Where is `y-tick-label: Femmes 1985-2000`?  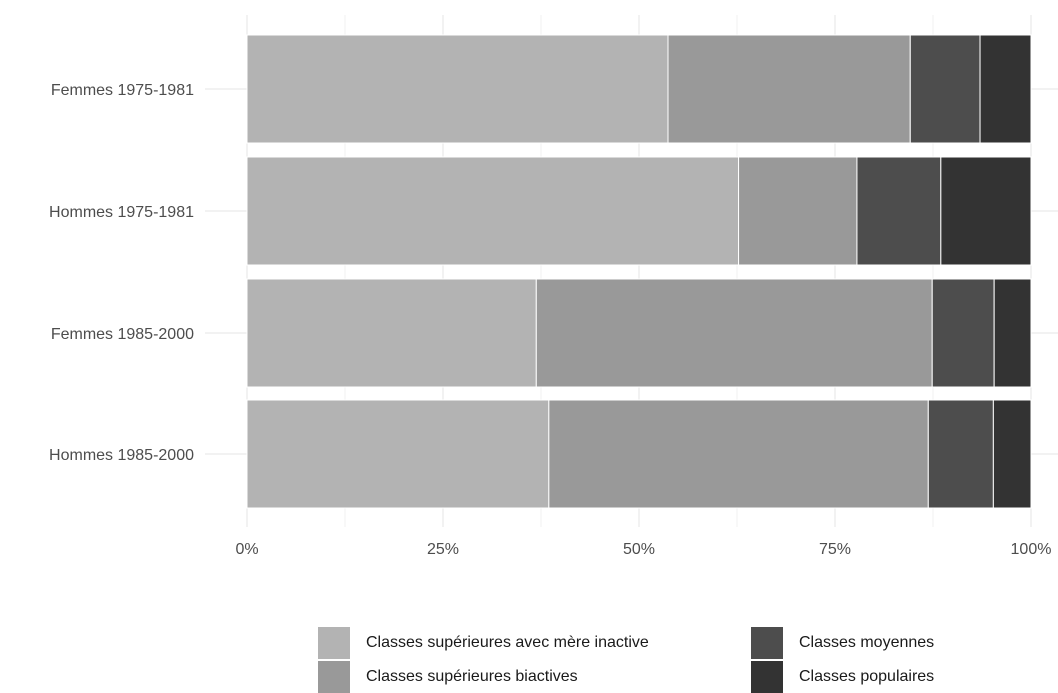 y-tick-label: Femmes 1985-2000 is located at coordinates (122, 334).